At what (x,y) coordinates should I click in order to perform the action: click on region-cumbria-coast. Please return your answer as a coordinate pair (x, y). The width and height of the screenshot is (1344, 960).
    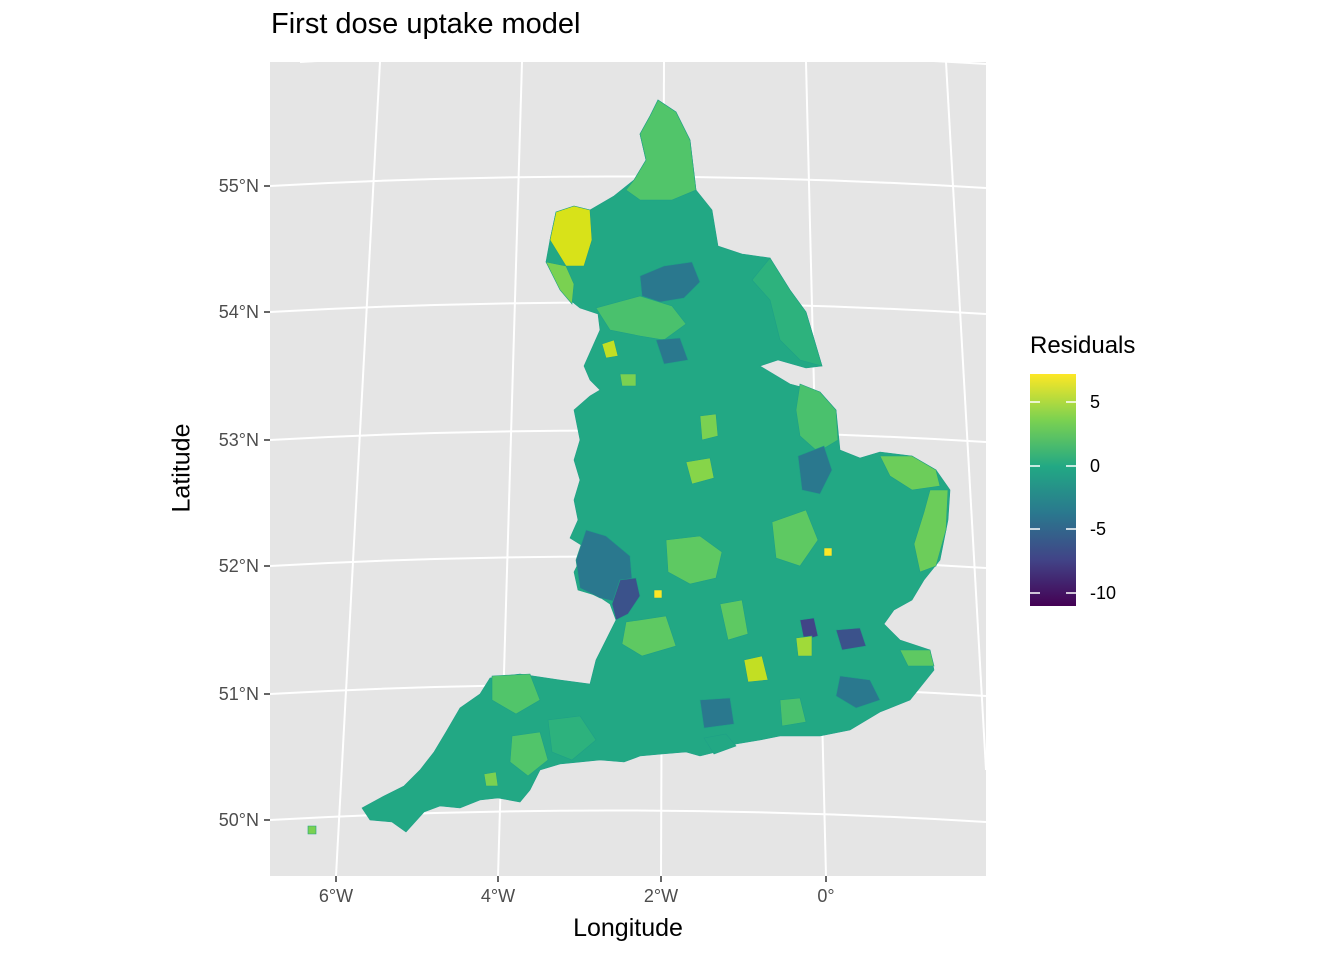
    Looking at the image, I should click on (560, 283).